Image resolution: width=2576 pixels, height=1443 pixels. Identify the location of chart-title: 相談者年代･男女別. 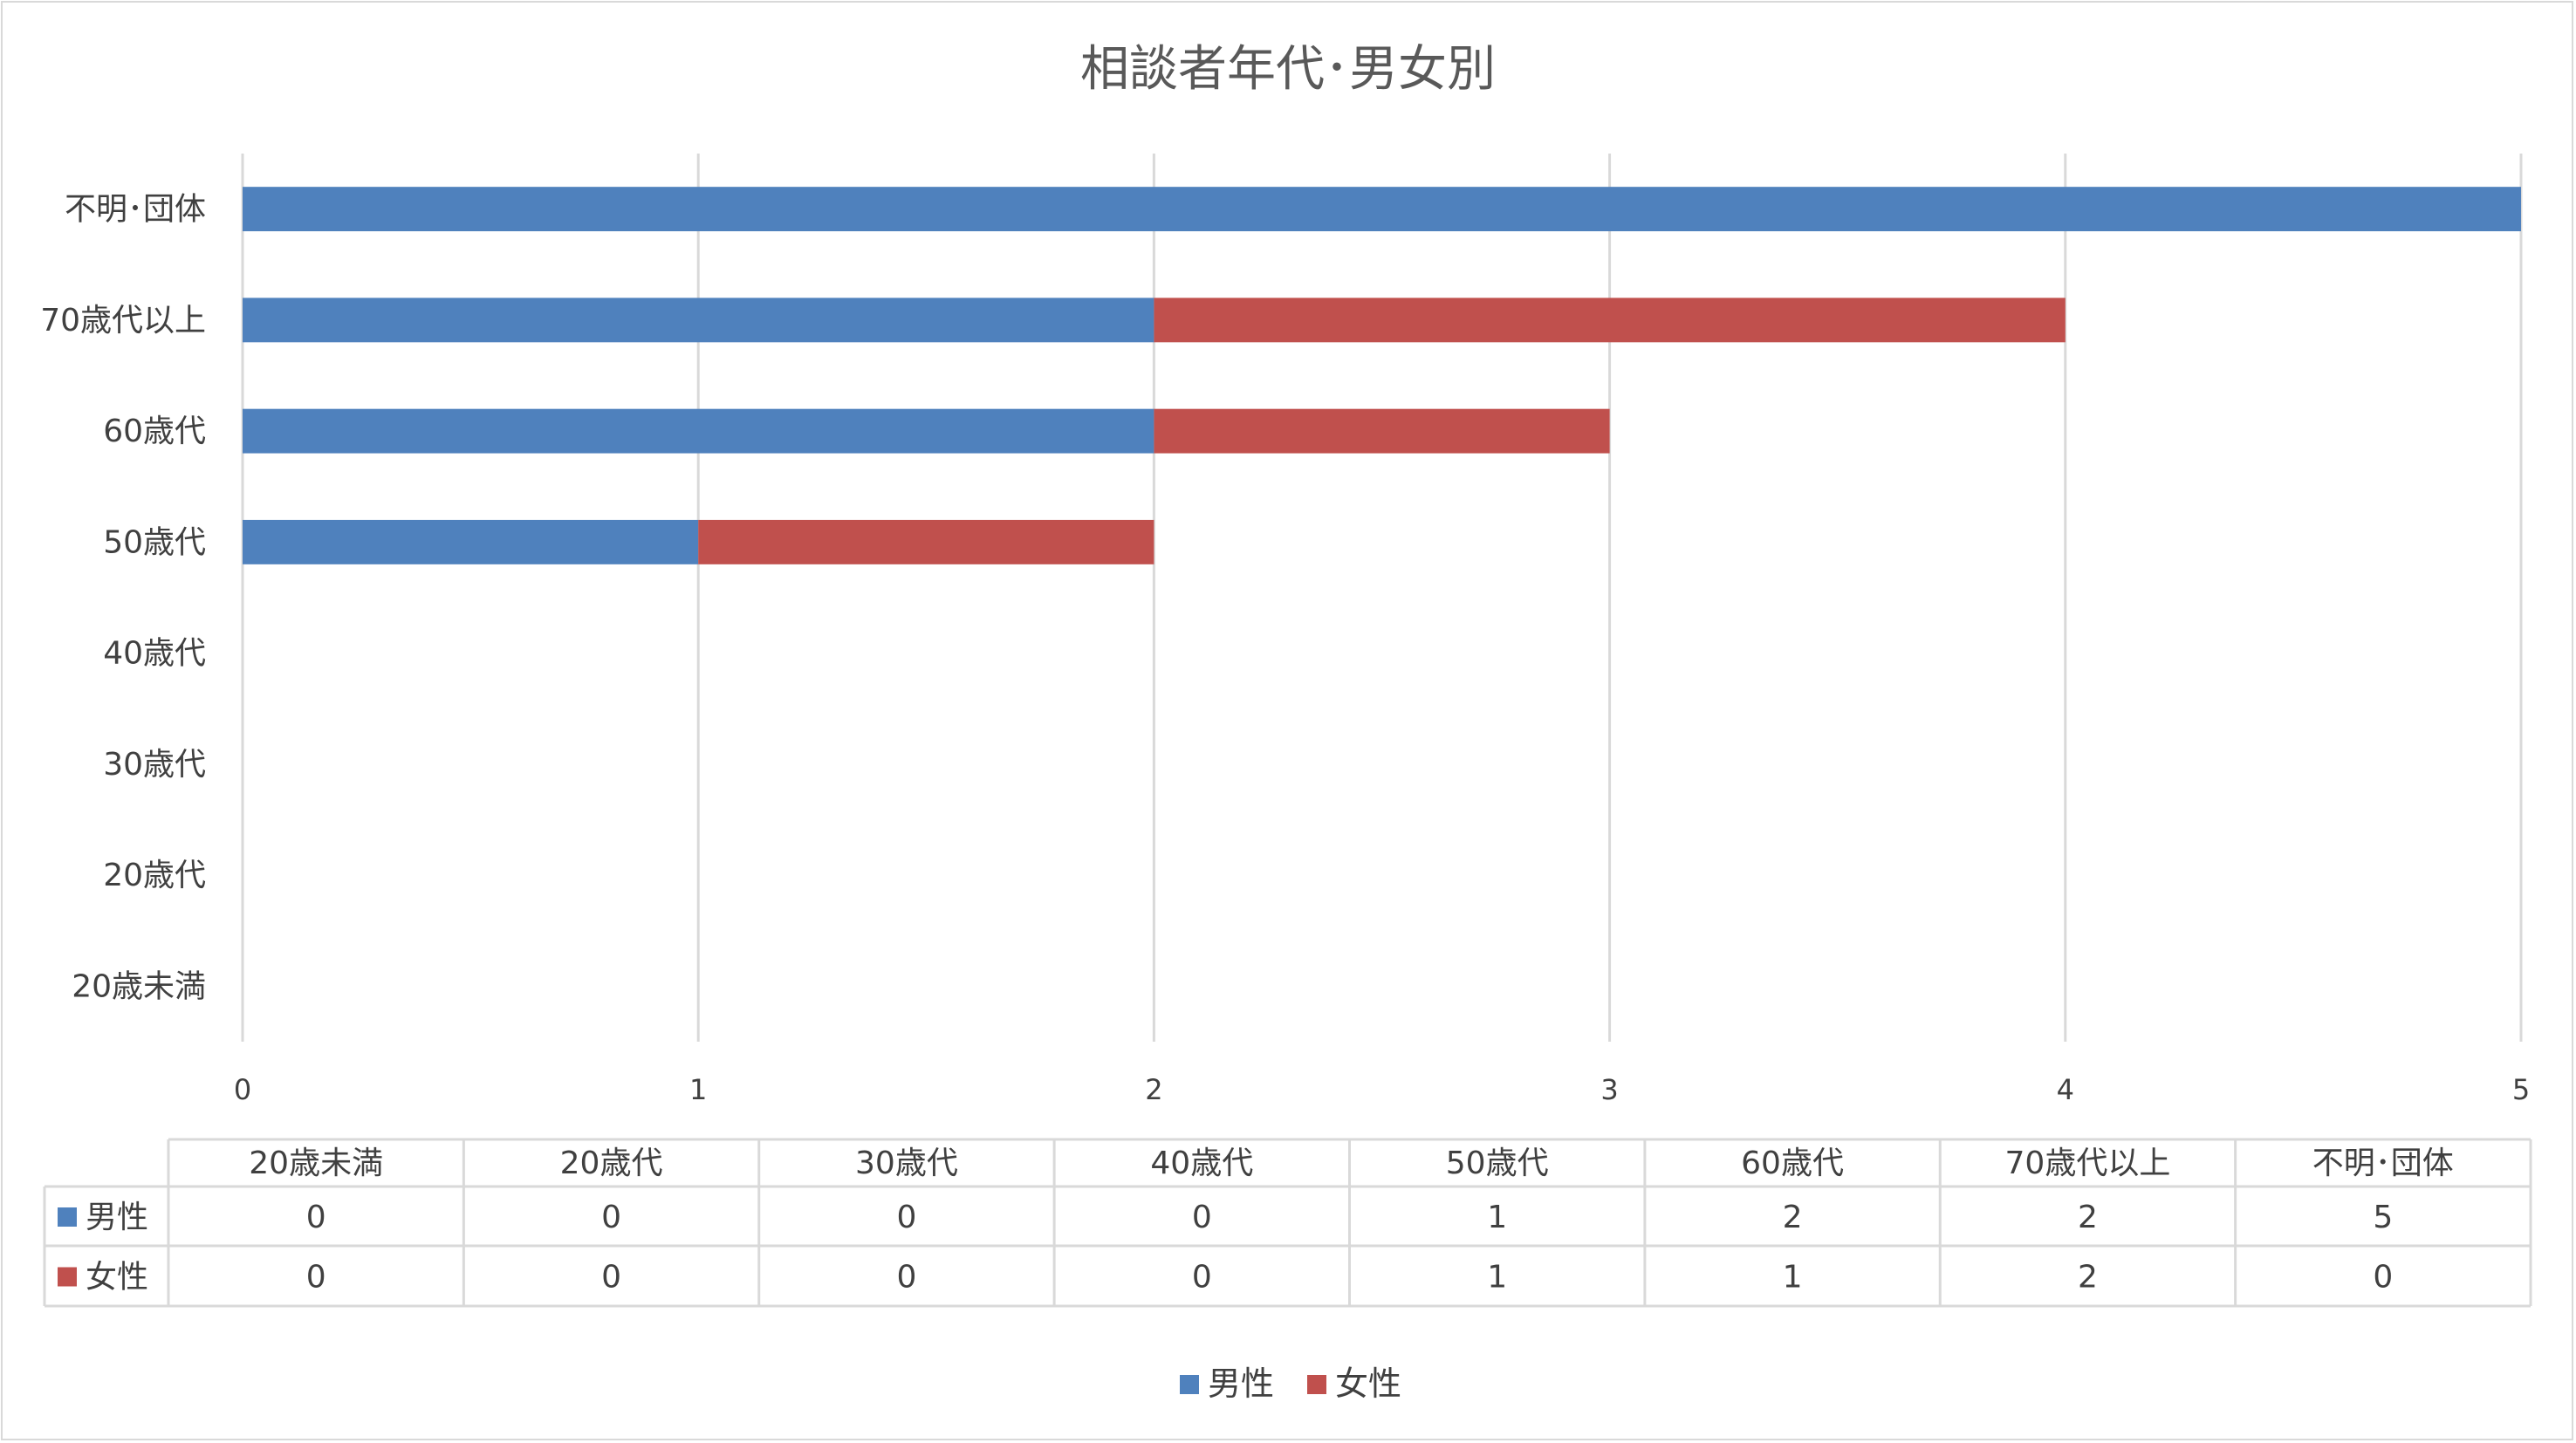
(1288, 70).